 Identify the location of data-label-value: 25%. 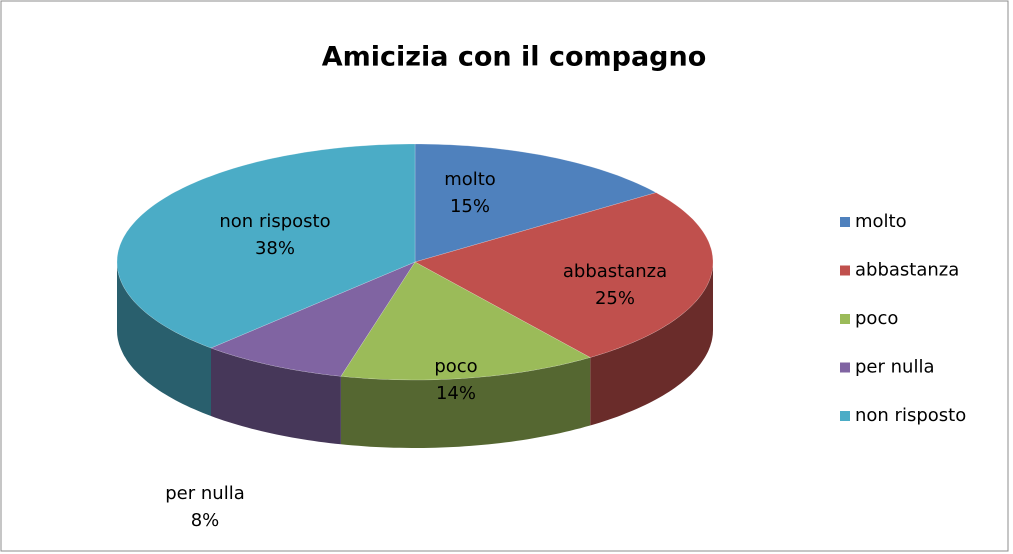
(615, 298).